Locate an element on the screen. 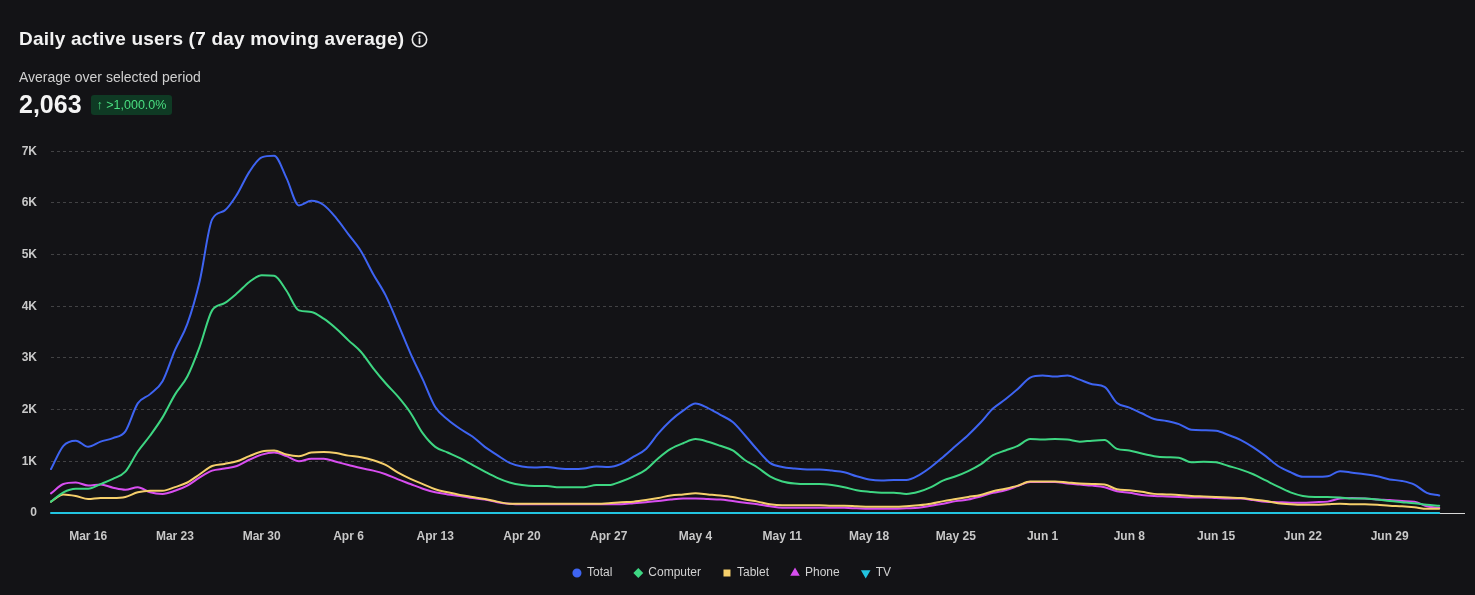 The image size is (1475, 595). y-tick-label: 3K is located at coordinates (29, 357).